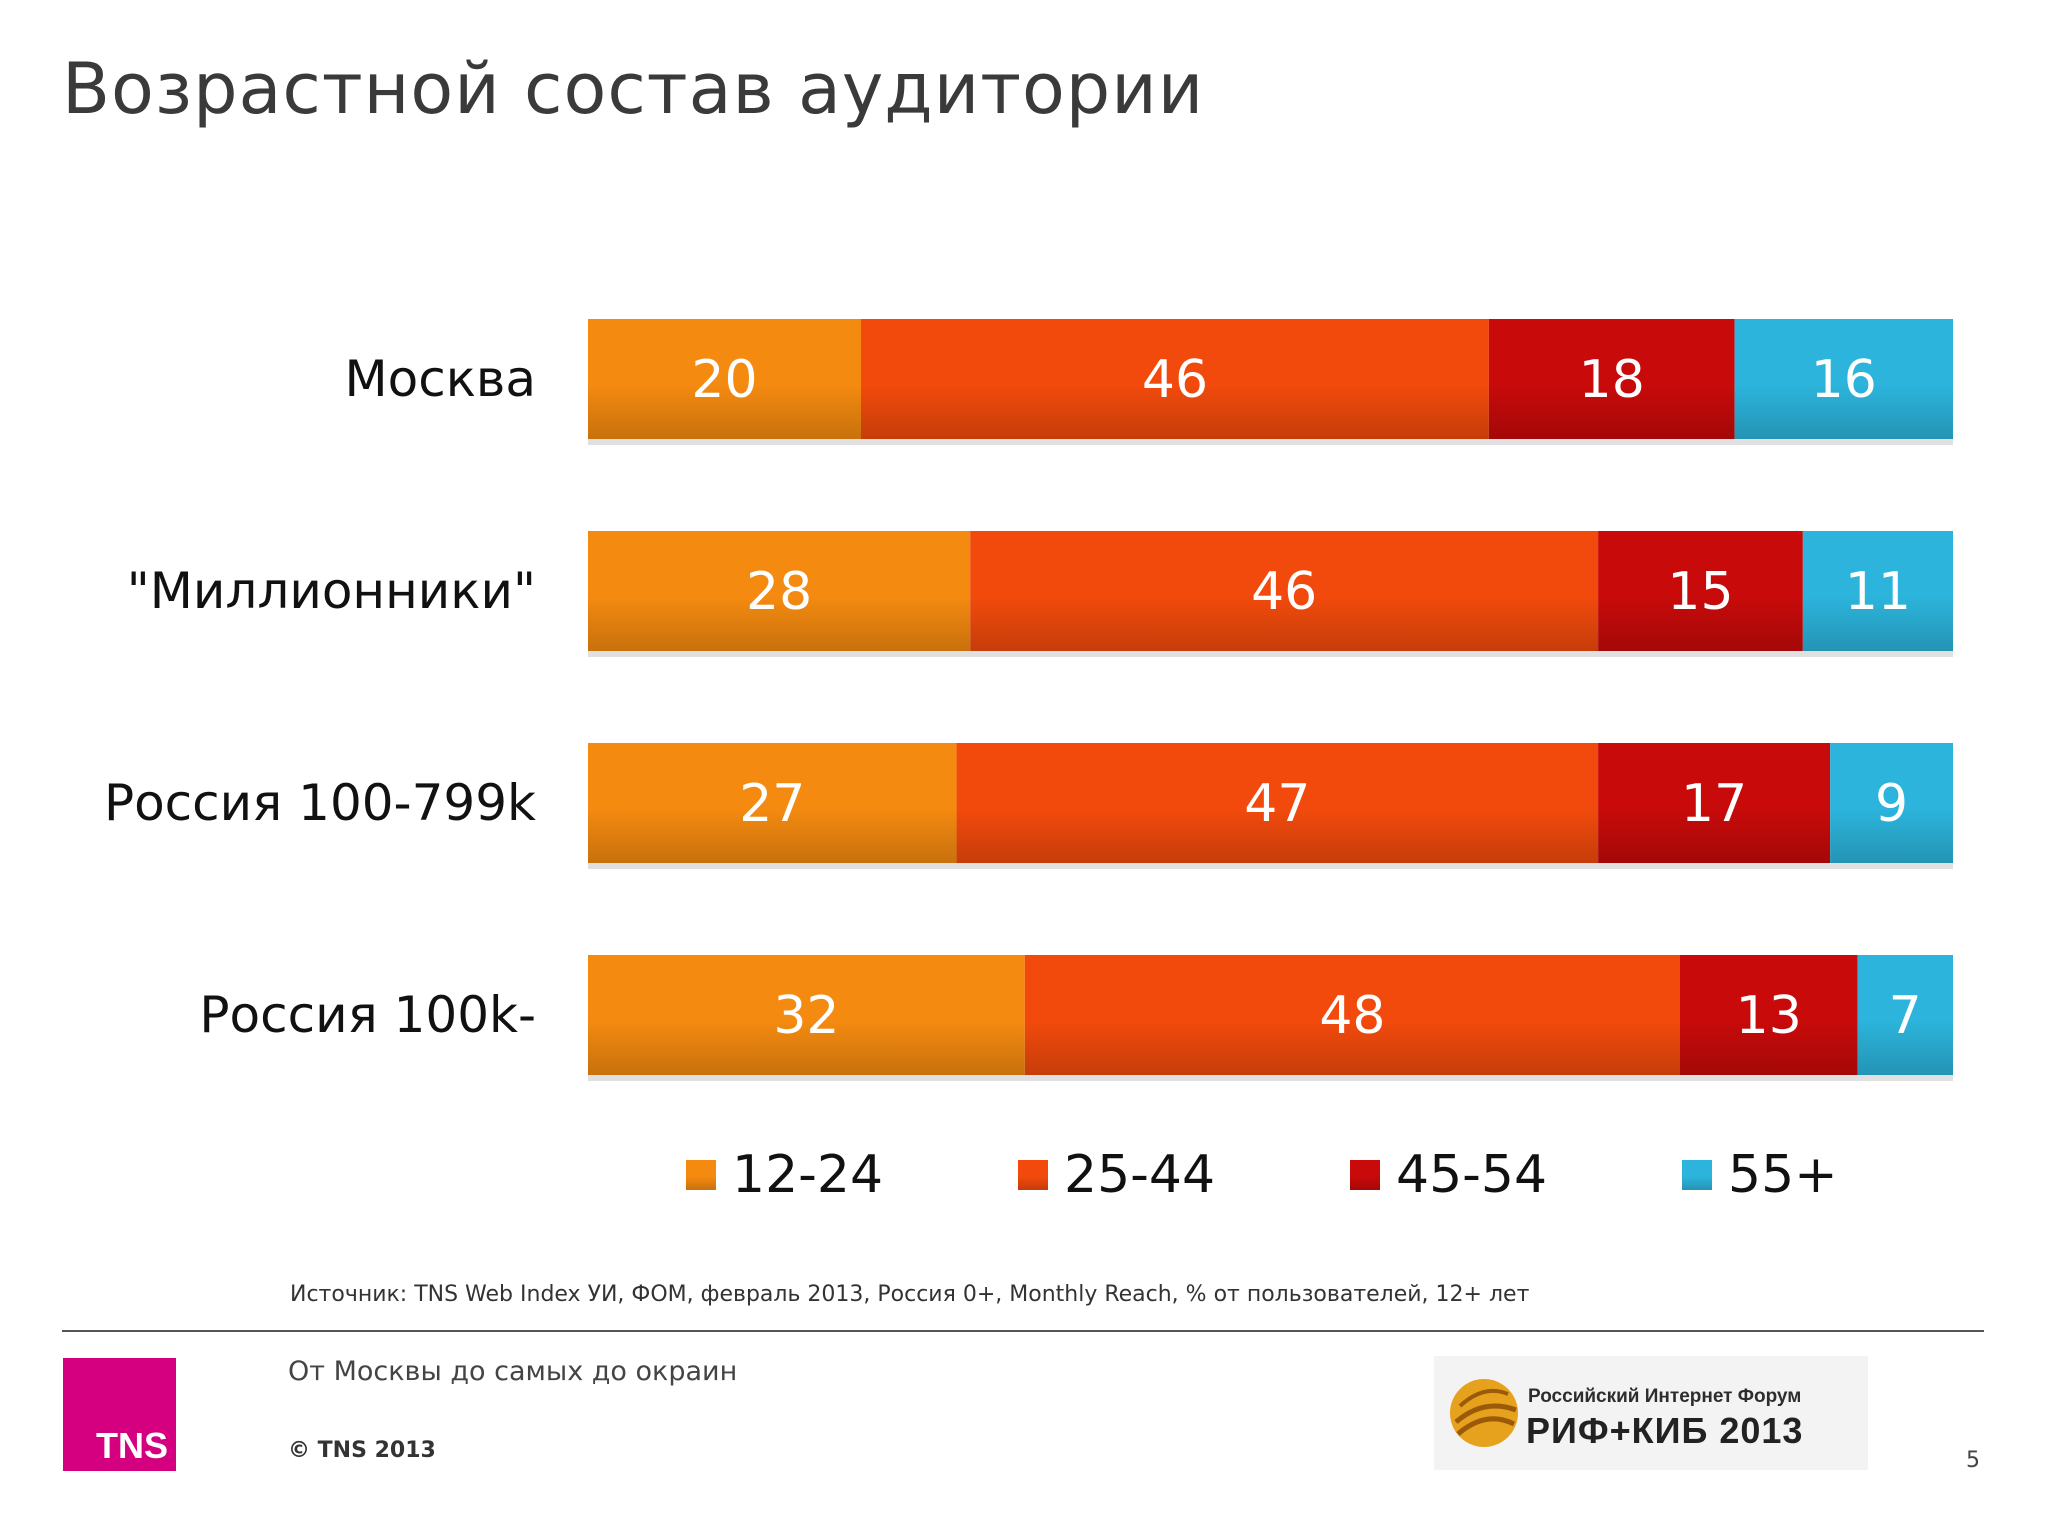  What do you see at coordinates (807, 1175) in the screenshot?
I see `legend-label: 12-24` at bounding box center [807, 1175].